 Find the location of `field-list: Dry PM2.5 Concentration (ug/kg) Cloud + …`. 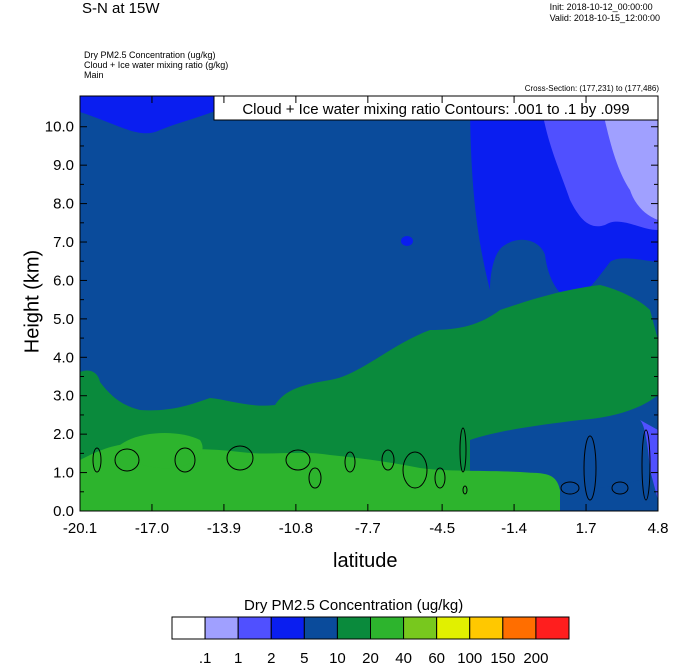

field-list: Dry PM2.5 Concentration (ug/kg) Cloud + … is located at coordinates (156, 65).